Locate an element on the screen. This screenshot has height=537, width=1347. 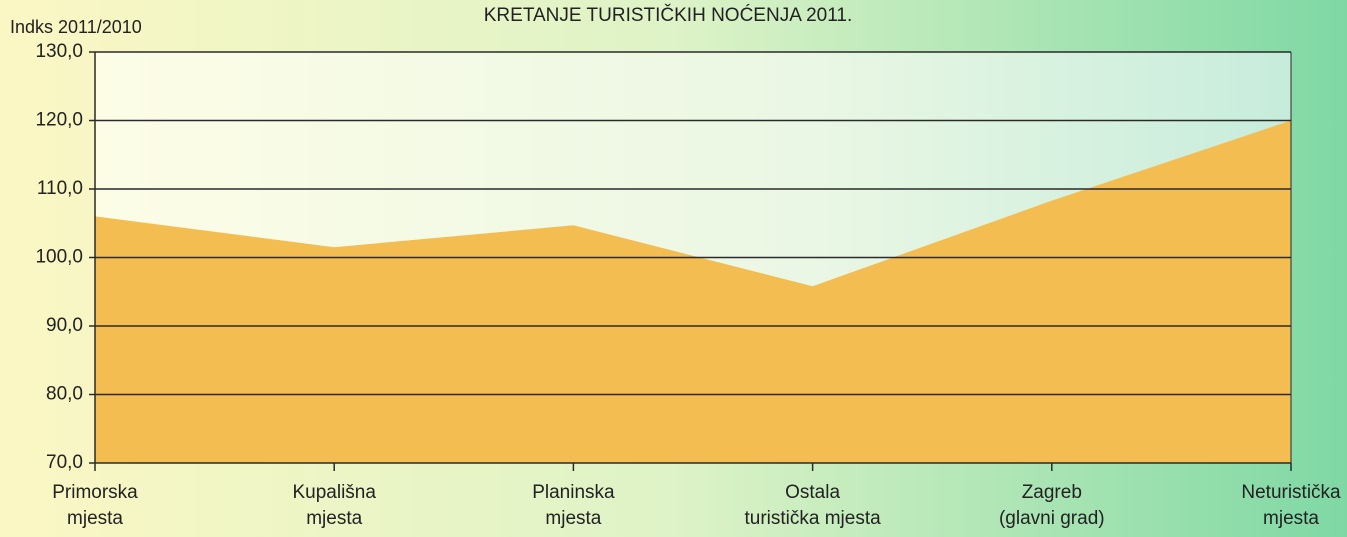
y-axis-label: Indks 2011/2010 is located at coordinates (76, 27).